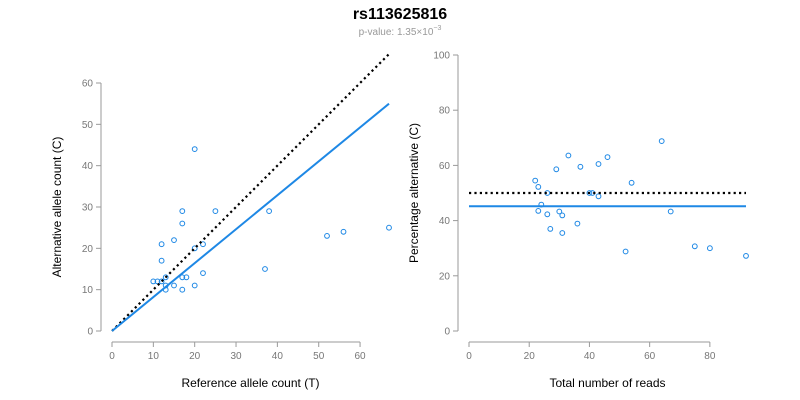 The height and width of the screenshot is (400, 800). I want to click on right-y-tick-label-4: 80, so click(445, 111).